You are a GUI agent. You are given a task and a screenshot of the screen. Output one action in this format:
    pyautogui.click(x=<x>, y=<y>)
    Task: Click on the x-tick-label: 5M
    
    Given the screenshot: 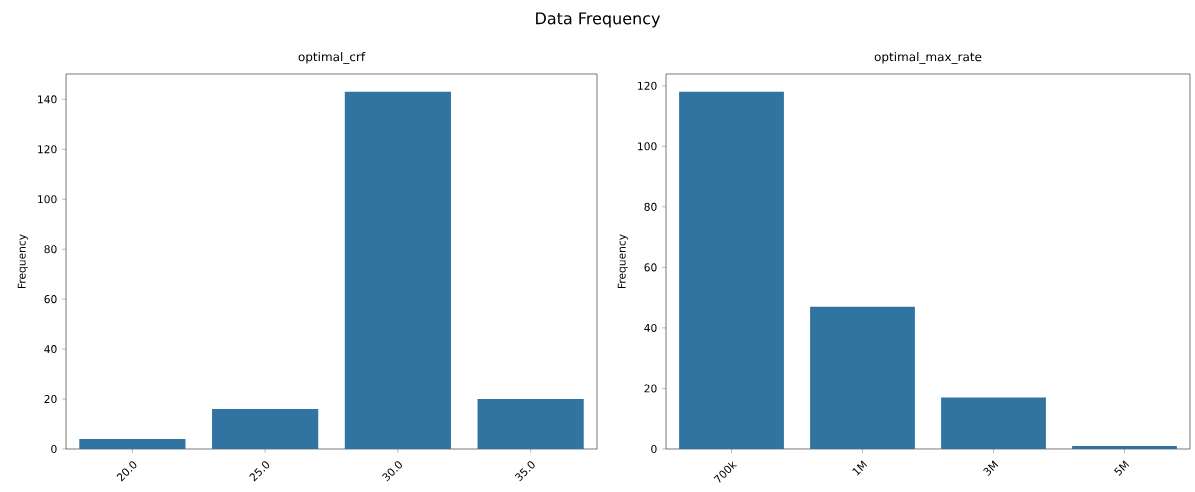 What is the action you would take?
    pyautogui.click(x=1122, y=468)
    